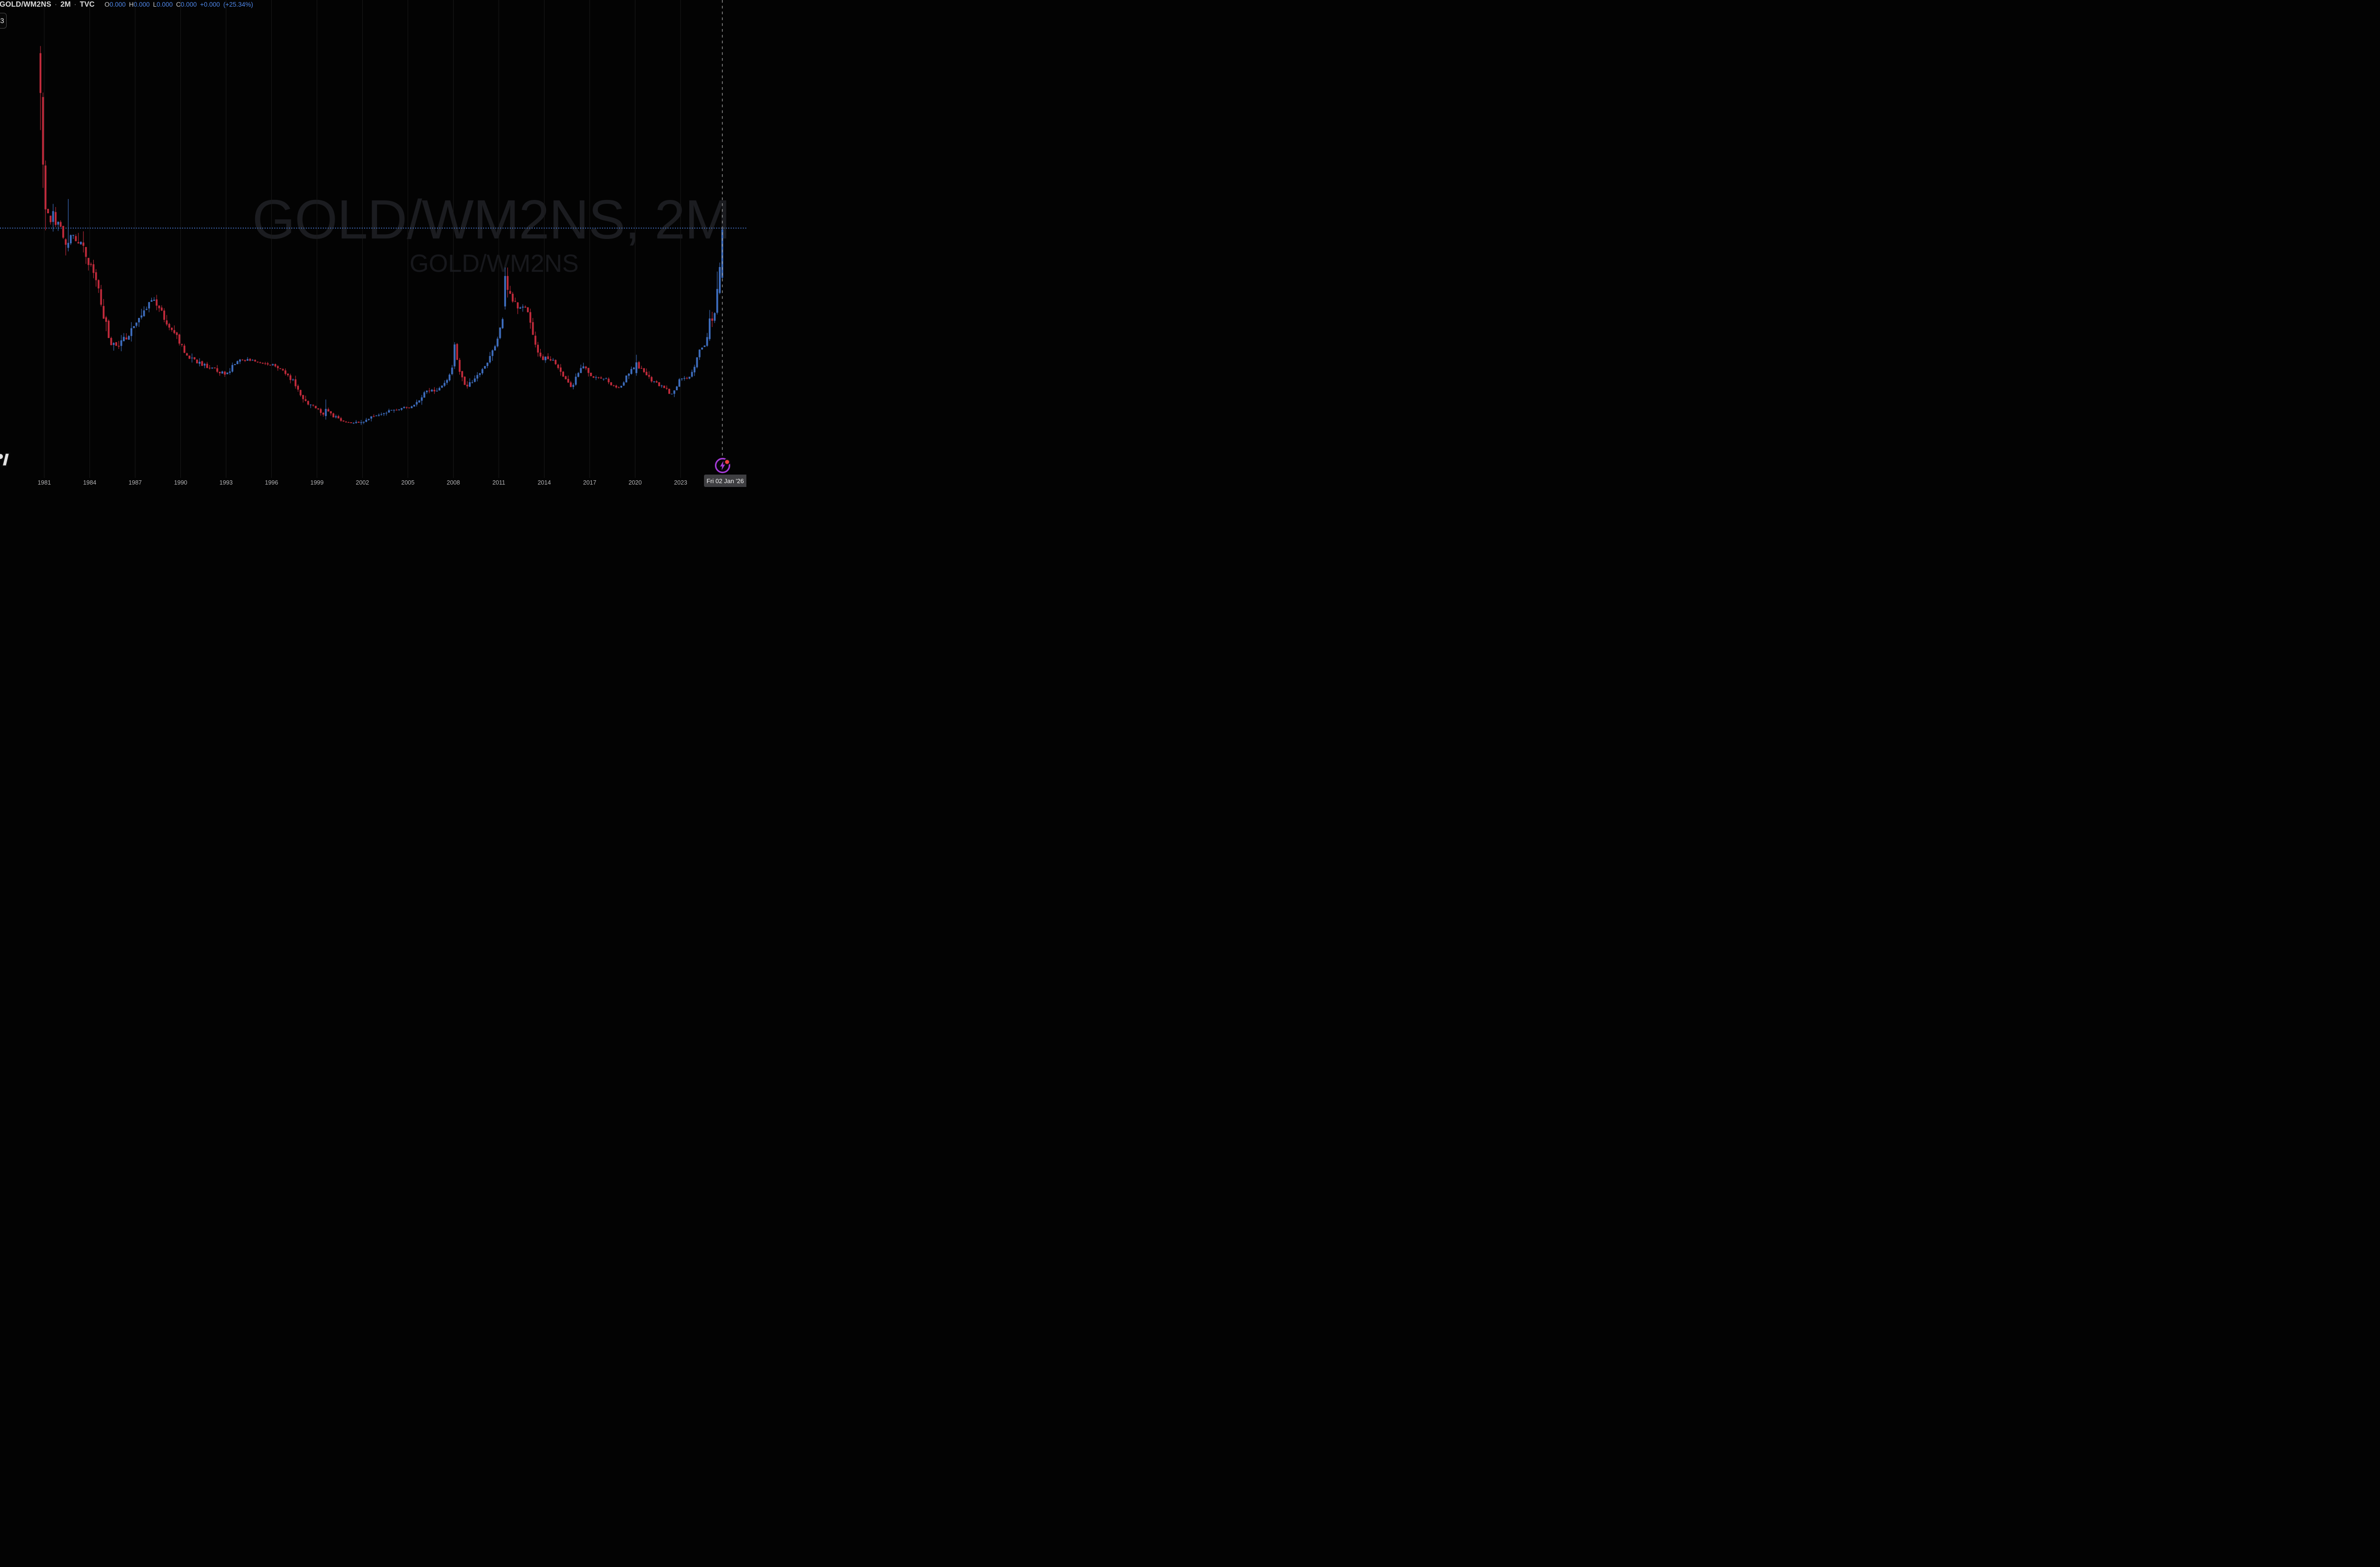 This screenshot has width=2380, height=1567. I want to click on price-chart-pane, so click(373, 243).